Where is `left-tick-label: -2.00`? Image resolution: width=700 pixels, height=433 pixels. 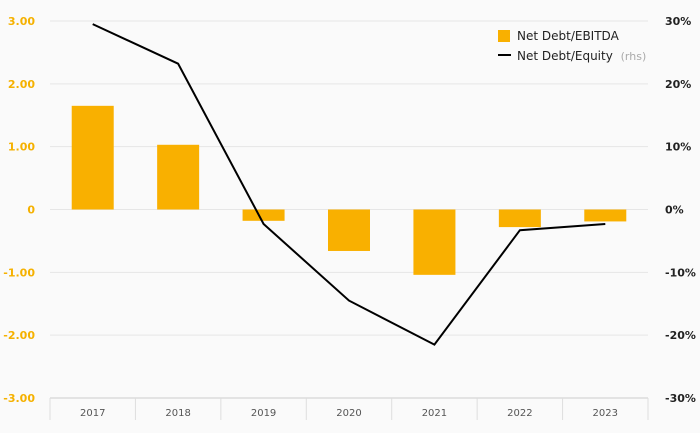 left-tick-label: -2.00 is located at coordinates (19, 335).